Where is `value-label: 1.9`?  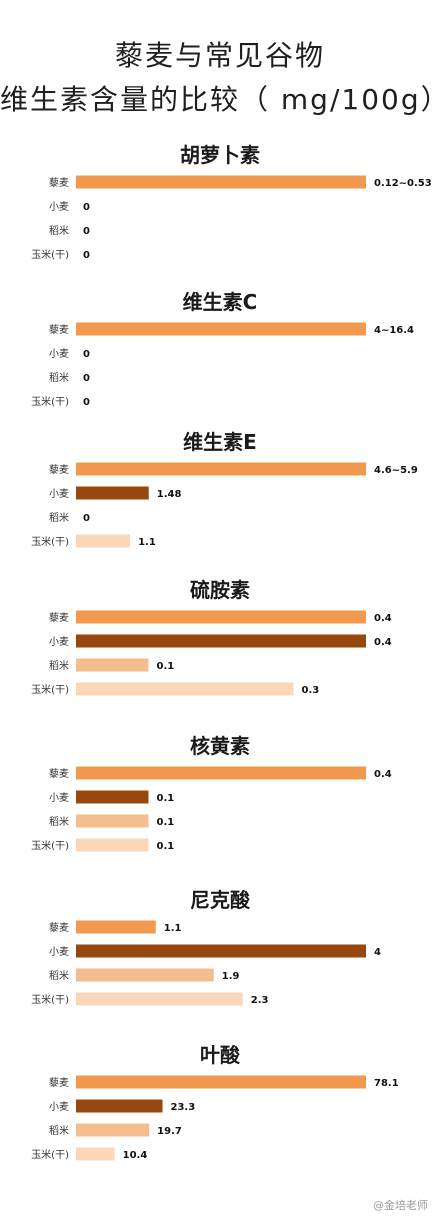 value-label: 1.9 is located at coordinates (231, 976).